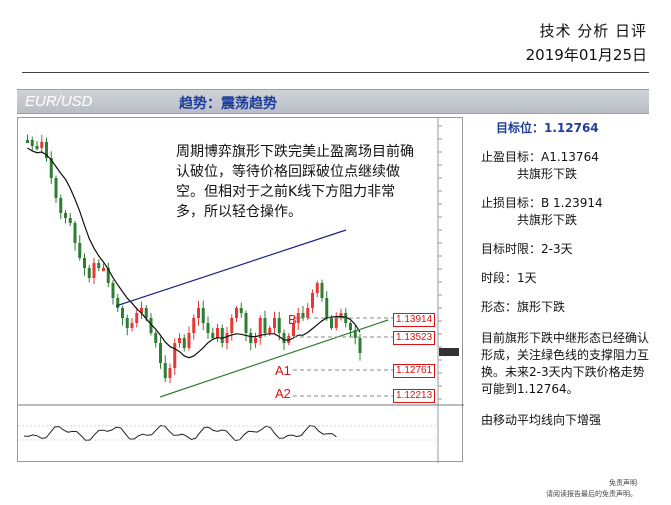  What do you see at coordinates (414, 338) in the screenshot?
I see `price-tag-resistance: 1.13523` at bounding box center [414, 338].